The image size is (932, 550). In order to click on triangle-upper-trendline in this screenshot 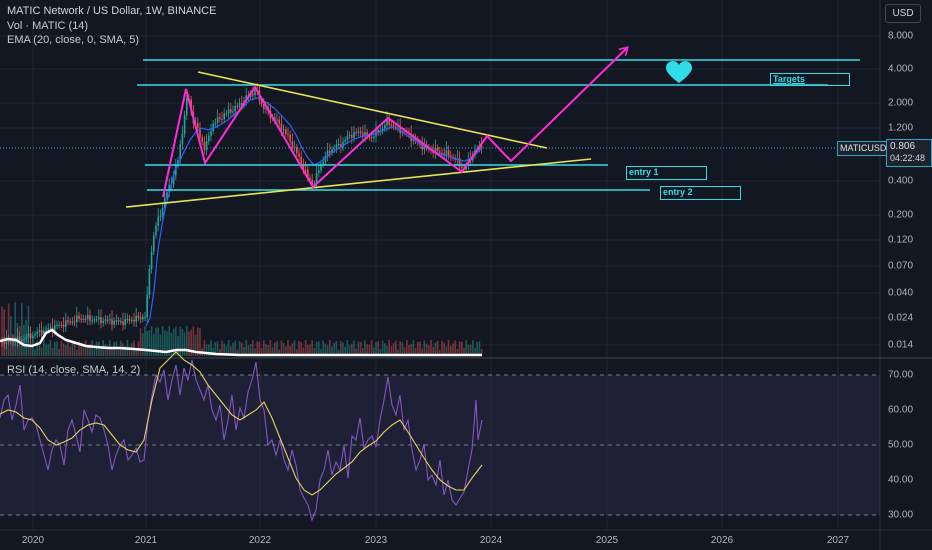, I will do `click(372, 110)`.